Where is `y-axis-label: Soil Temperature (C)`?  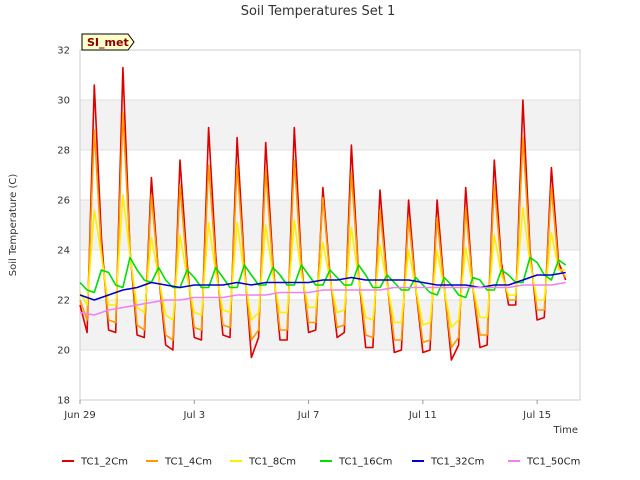
y-axis-label: Soil Temperature (C) is located at coordinates (13, 225).